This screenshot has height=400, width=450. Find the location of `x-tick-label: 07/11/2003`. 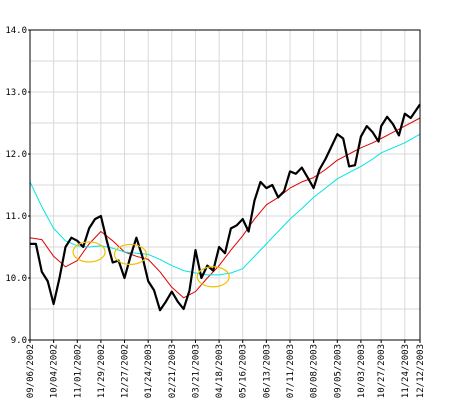

x-tick-label: 07/11/2003 is located at coordinates (291, 371).